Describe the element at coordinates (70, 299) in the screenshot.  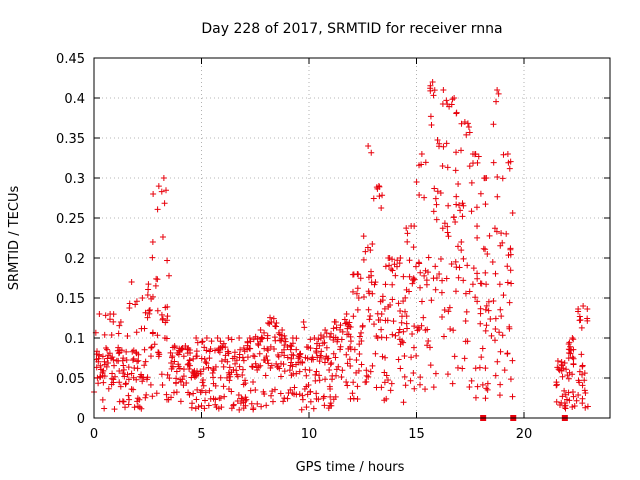
I see `y-tick-label: 0.15` at that location.